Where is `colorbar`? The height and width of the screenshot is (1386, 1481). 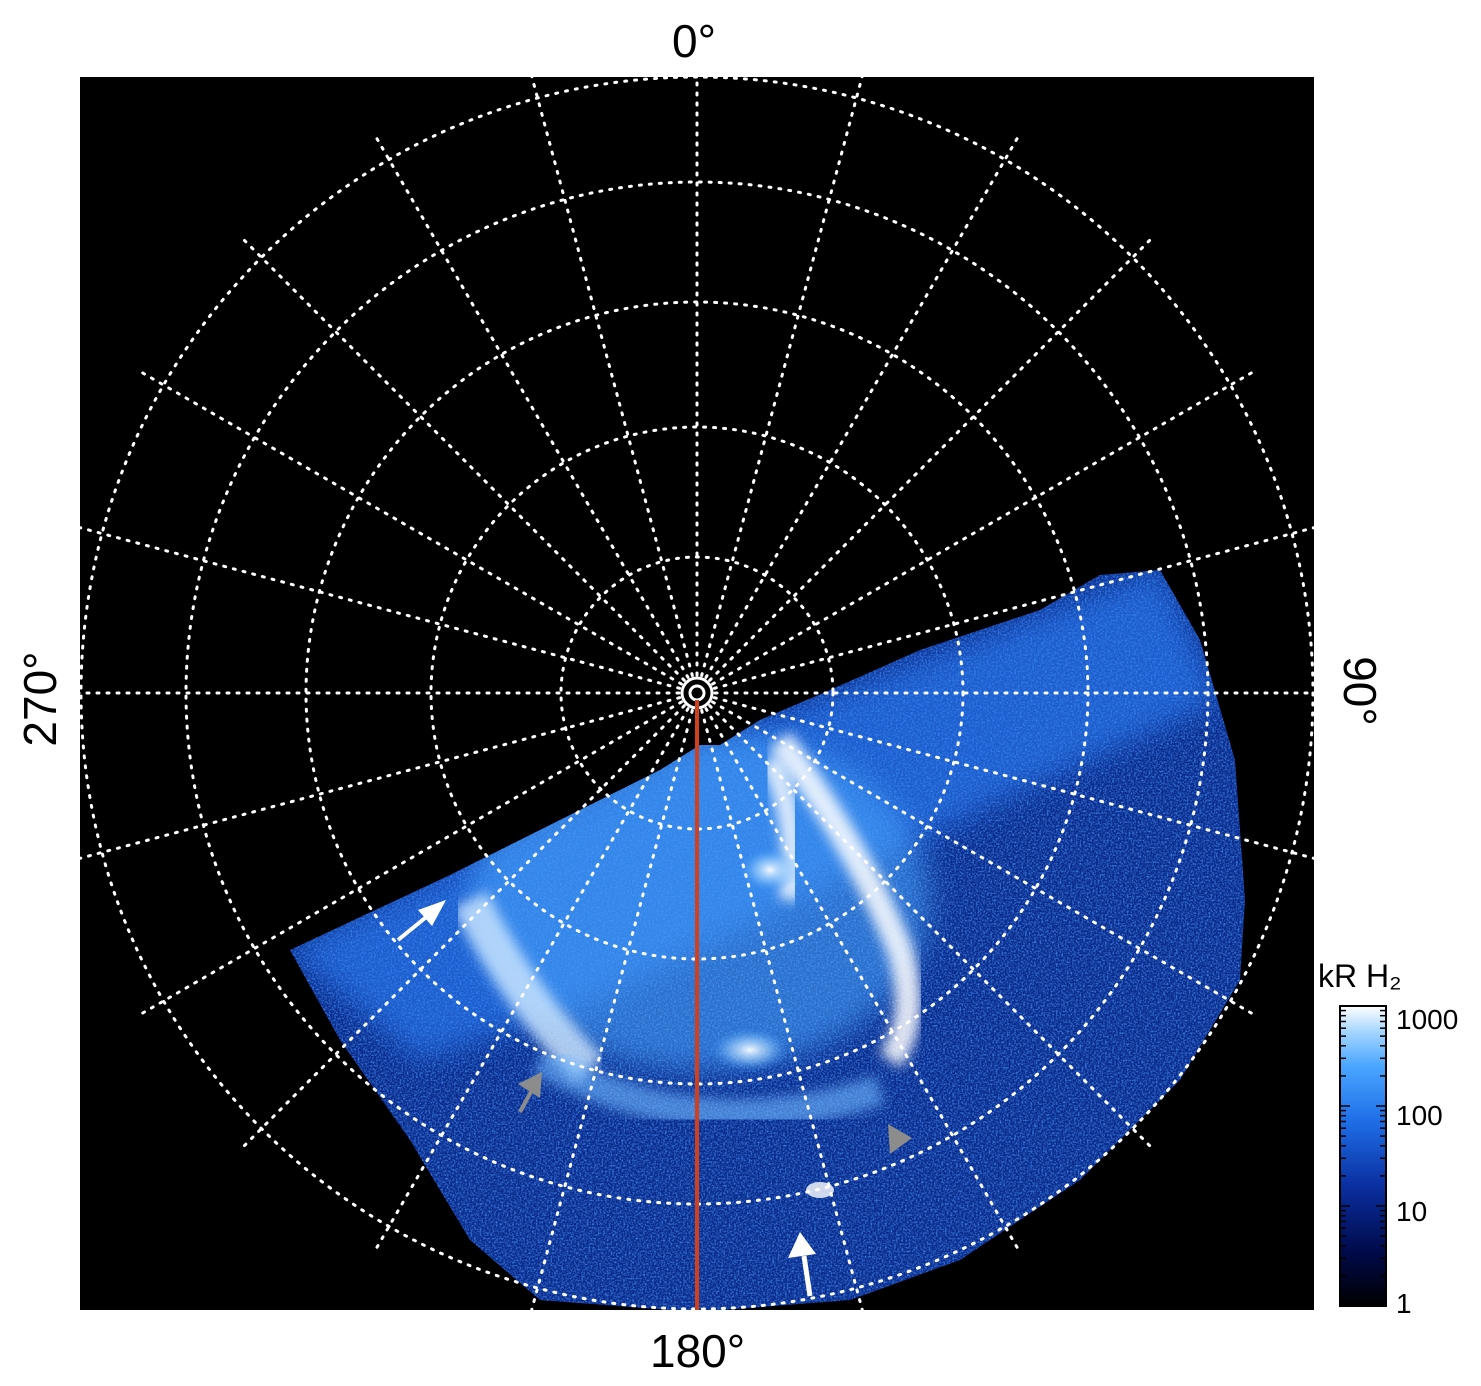
colorbar is located at coordinates (1363, 1156).